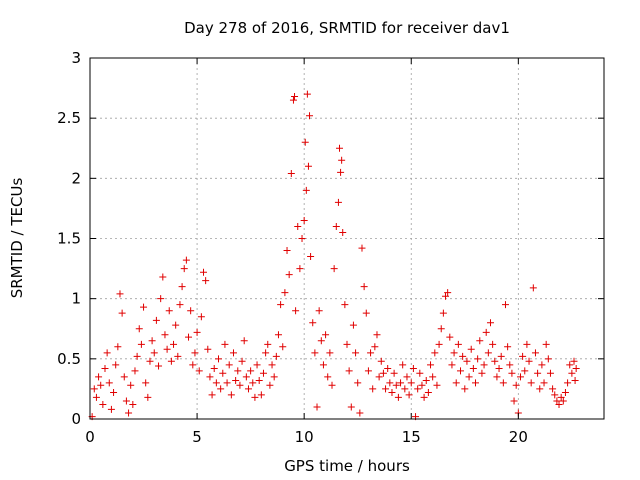 Image resolution: width=640 pixels, height=480 pixels. What do you see at coordinates (76, 299) in the screenshot?
I see `y-tick-label: 1` at bounding box center [76, 299].